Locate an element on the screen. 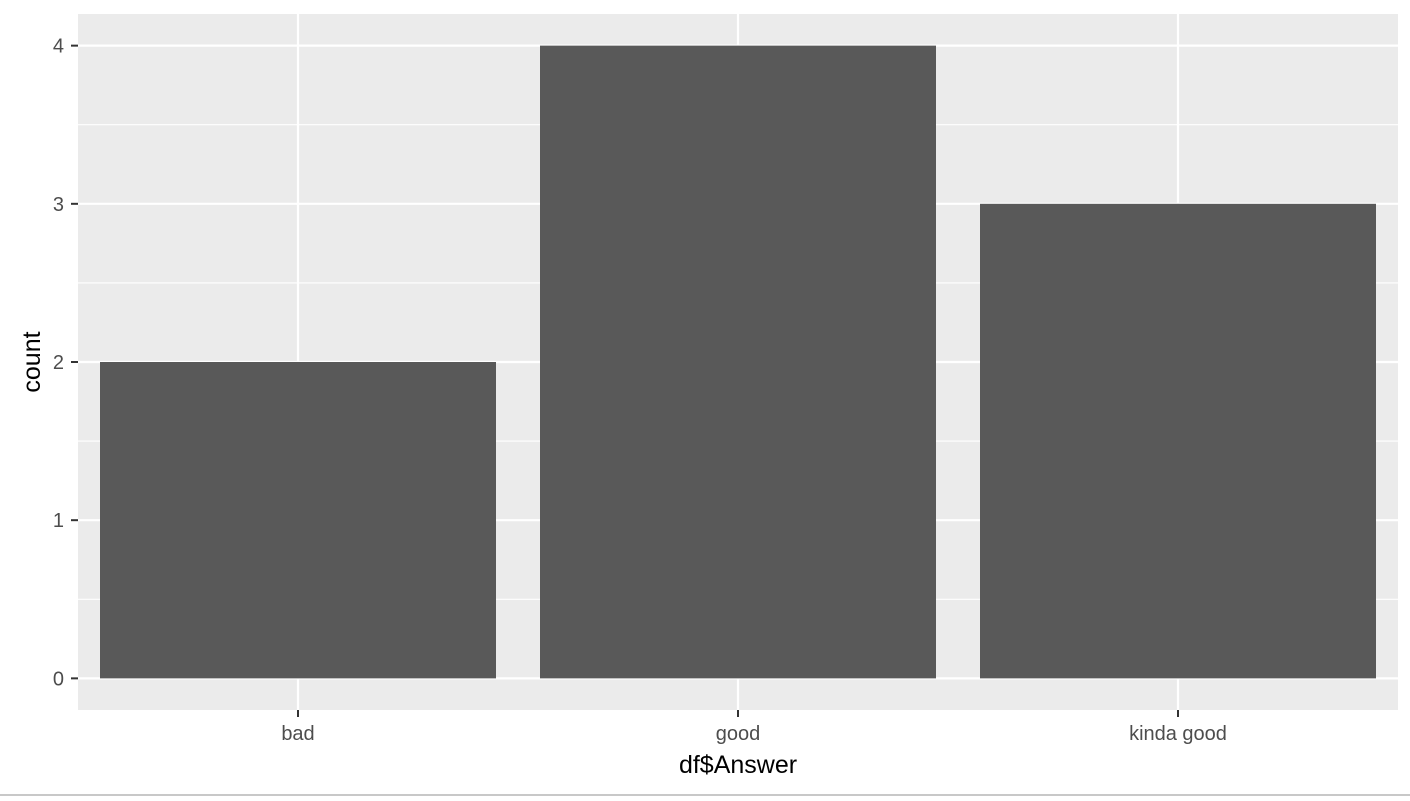  x-axis-title: df$Answer is located at coordinates (738, 765).